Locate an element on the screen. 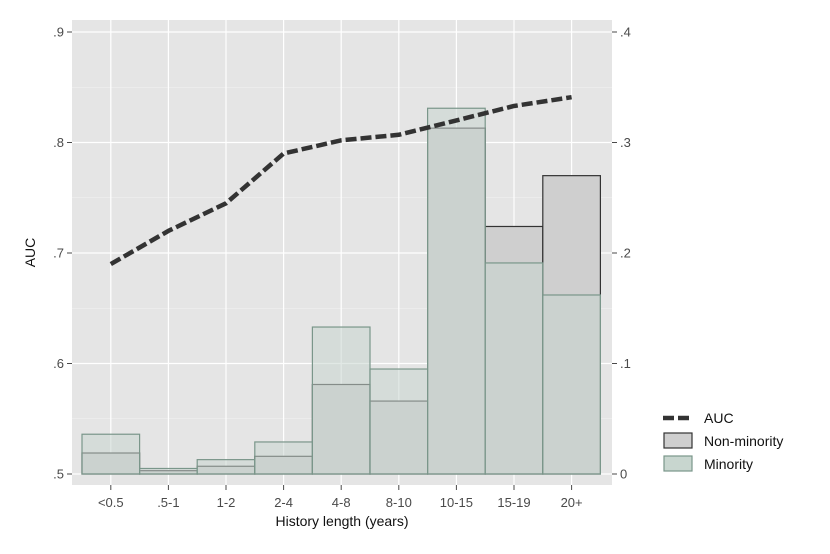 The height and width of the screenshot is (554, 830). legend-label-minority: Minority is located at coordinates (728, 464).